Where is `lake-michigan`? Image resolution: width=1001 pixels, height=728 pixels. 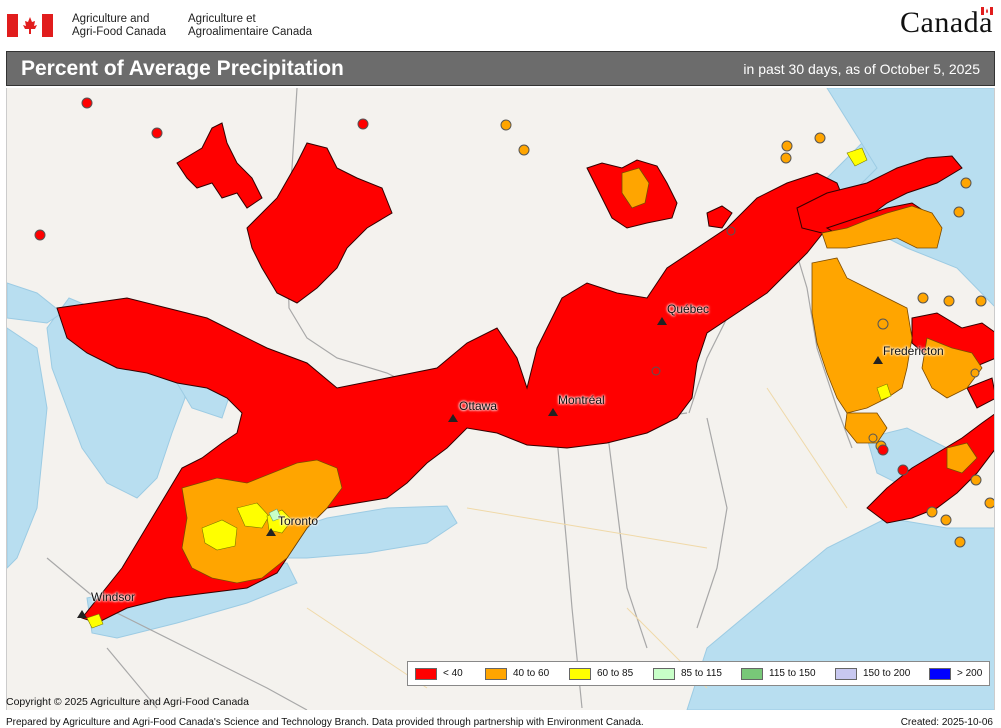
lake-michigan is located at coordinates (27, 448).